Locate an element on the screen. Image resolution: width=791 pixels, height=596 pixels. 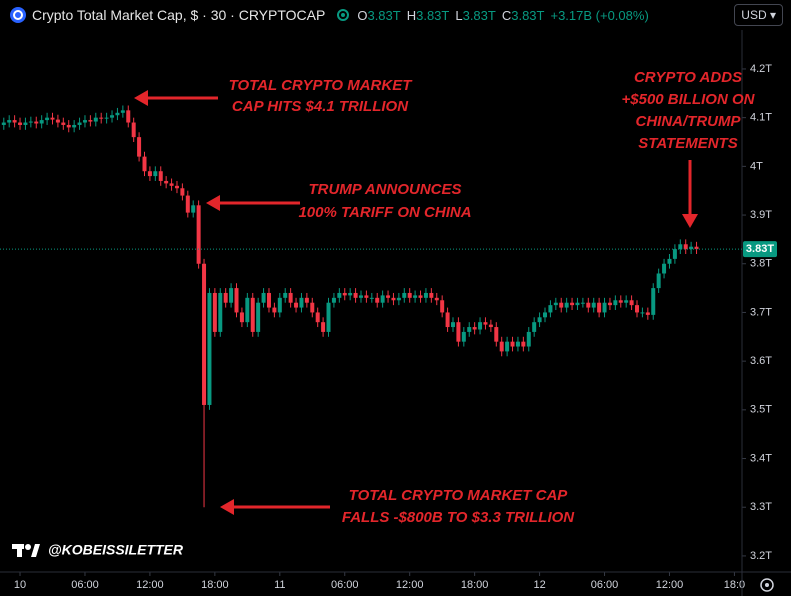
last-price-label: 3.83T is located at coordinates (760, 249).